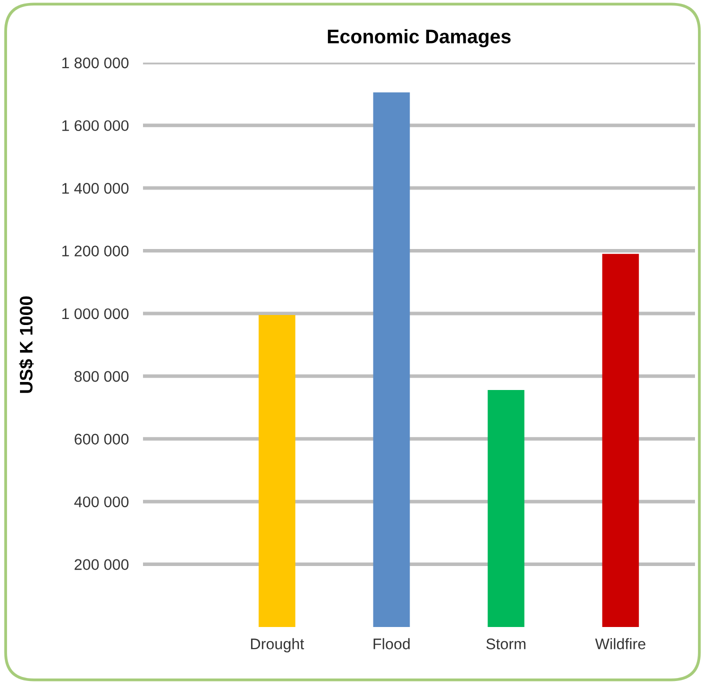  What do you see at coordinates (101, 376) in the screenshot?
I see `y-tick-label: 800 000` at bounding box center [101, 376].